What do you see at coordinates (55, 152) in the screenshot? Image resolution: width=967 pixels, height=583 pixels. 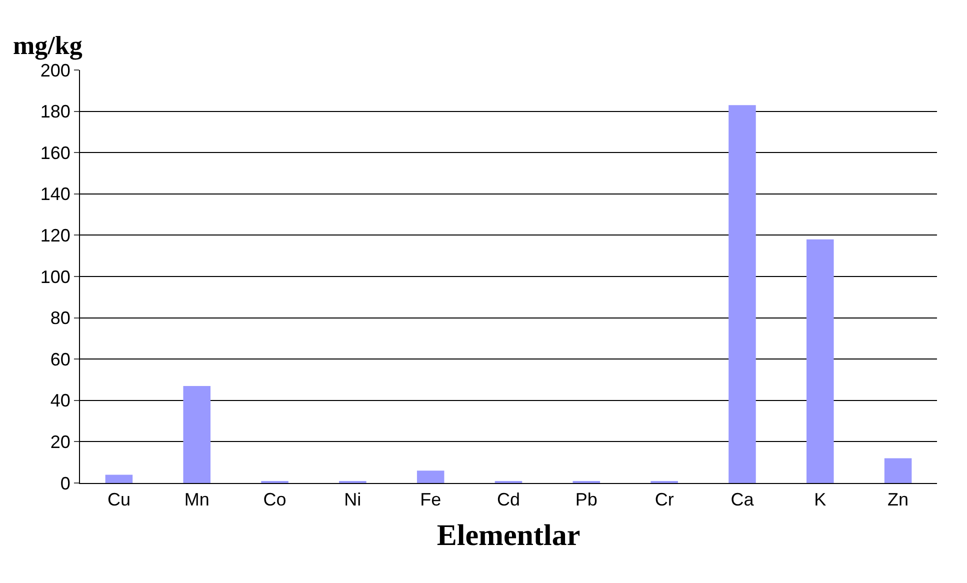 I see `y-tick-label: 160` at bounding box center [55, 152].